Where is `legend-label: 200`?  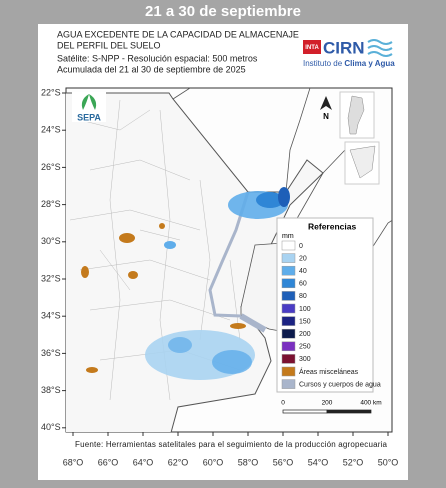
legend-label: 200 is located at coordinates (305, 334).